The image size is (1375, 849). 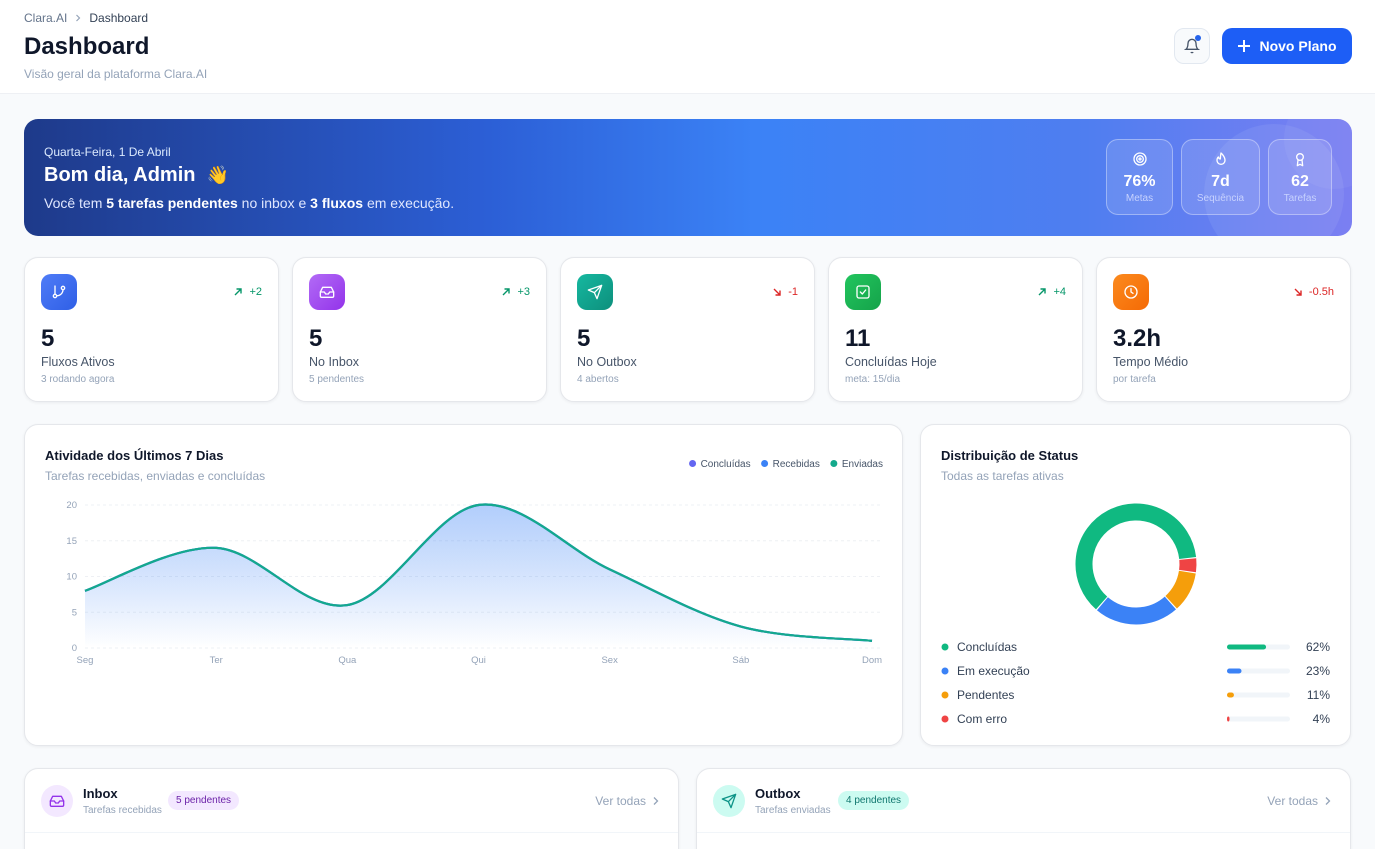 What do you see at coordinates (172, 203) in the screenshot?
I see `highlight: 5 tarefas pendentes` at bounding box center [172, 203].